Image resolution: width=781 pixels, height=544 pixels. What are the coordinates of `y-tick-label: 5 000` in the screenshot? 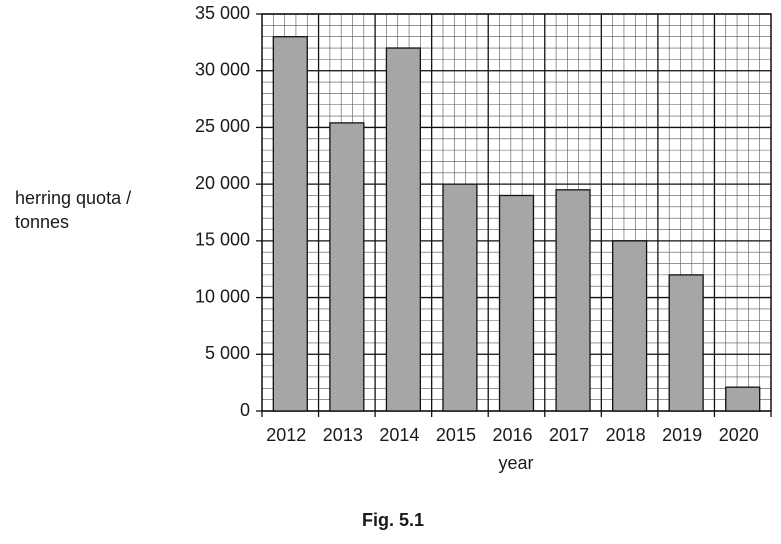 It's located at (227, 353).